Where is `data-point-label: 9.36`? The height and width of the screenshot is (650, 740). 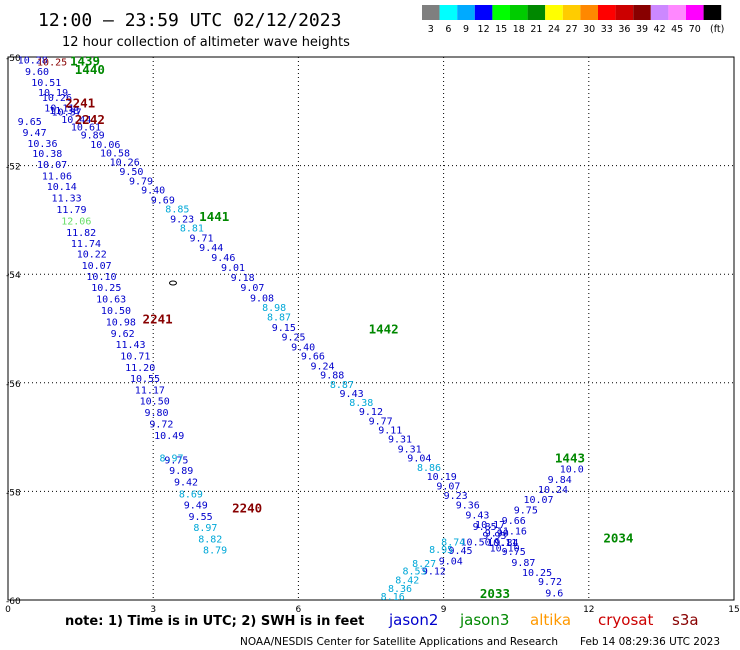 data-point-label: 9.36 is located at coordinates (468, 505).